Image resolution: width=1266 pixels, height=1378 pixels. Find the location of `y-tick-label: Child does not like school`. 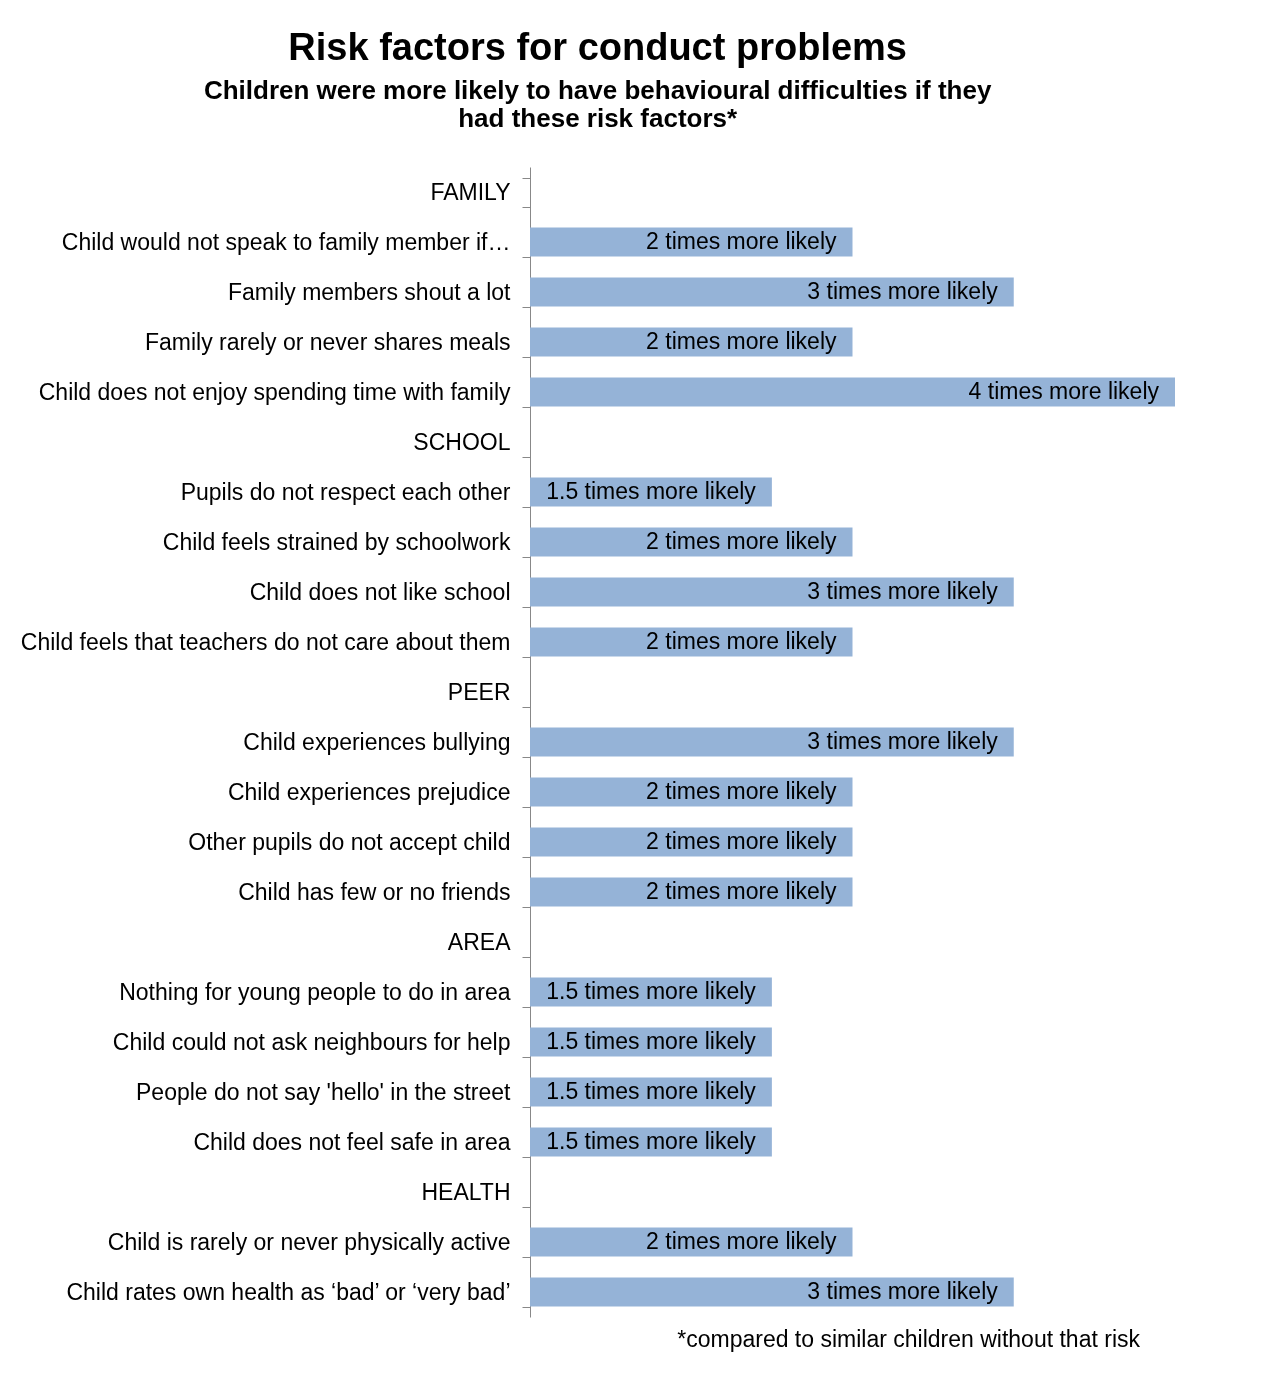

y-tick-label: Child does not like school is located at coordinates (380, 591).